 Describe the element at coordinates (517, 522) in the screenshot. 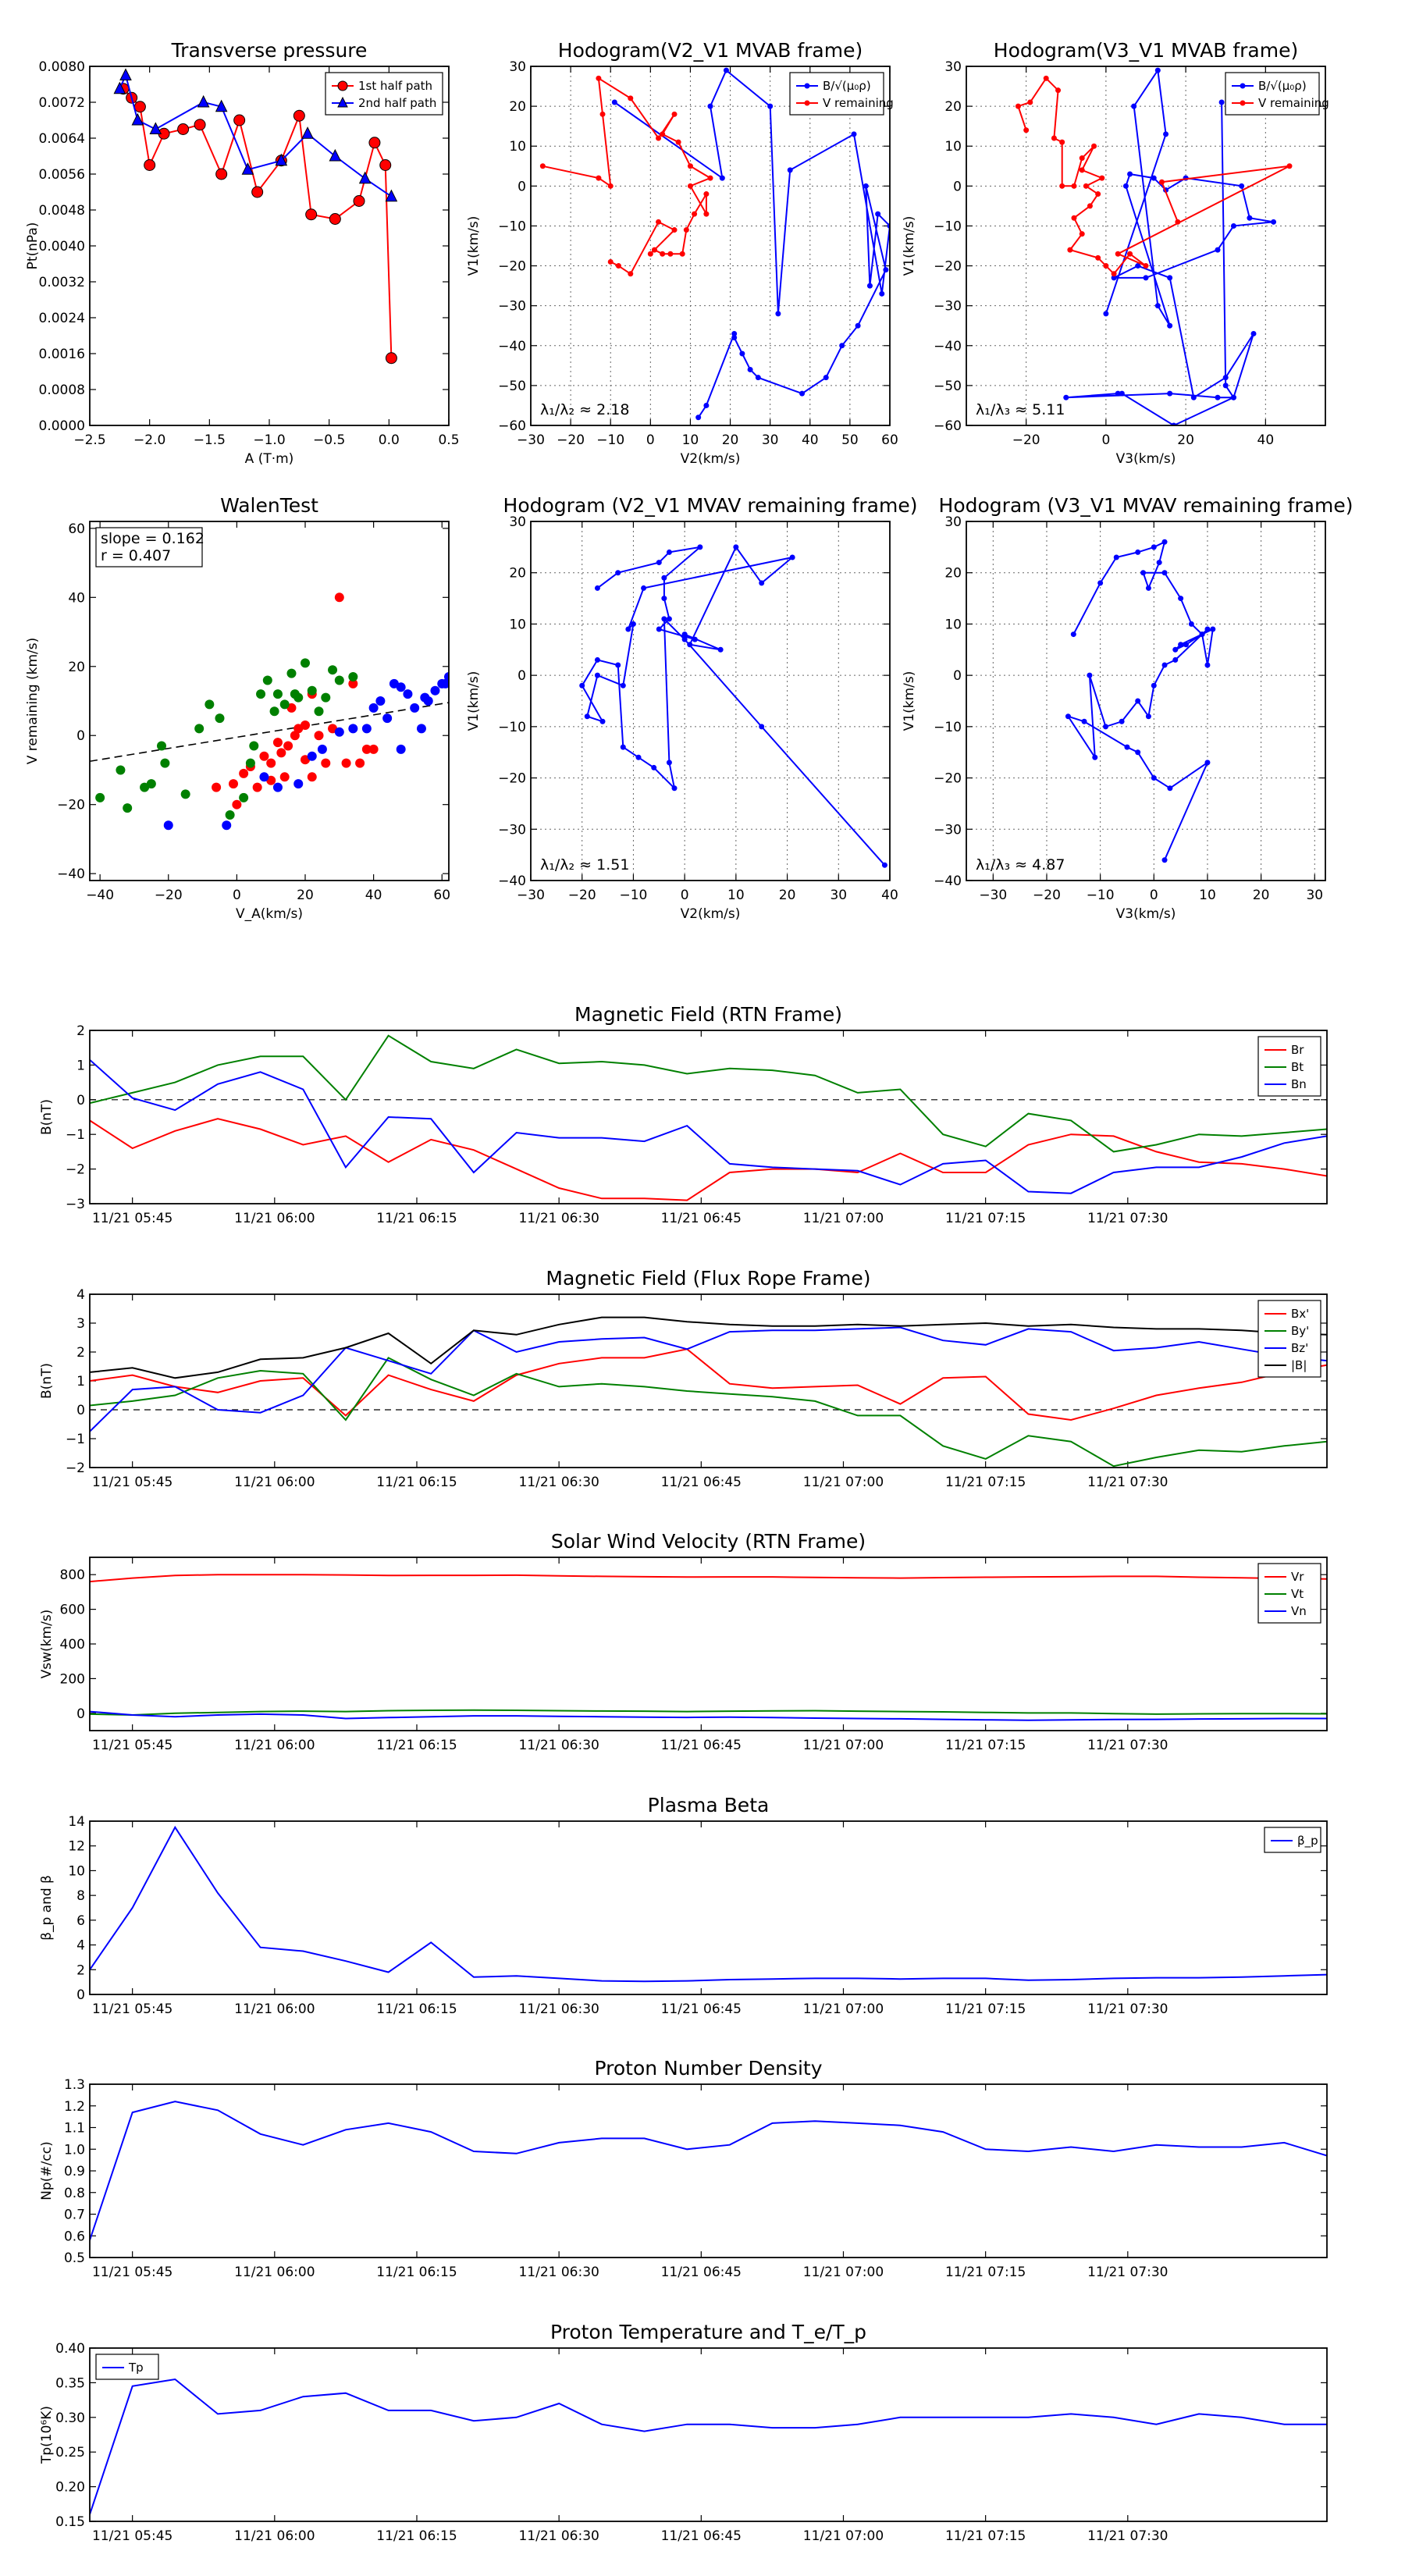

I see `y-tick-label: 30` at that location.